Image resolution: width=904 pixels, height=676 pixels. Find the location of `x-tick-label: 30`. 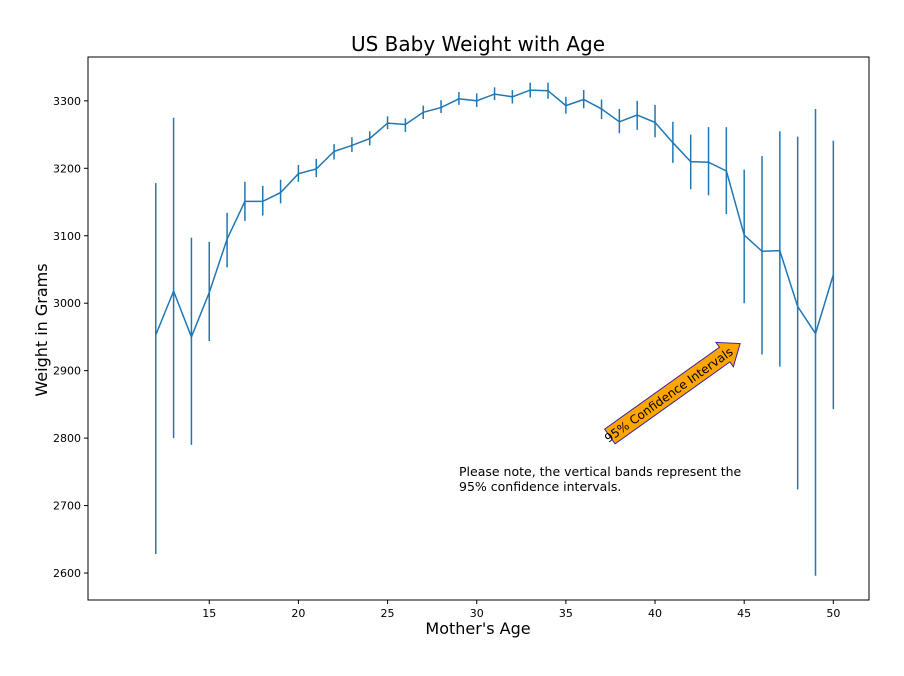

x-tick-label: 30 is located at coordinates (477, 613).